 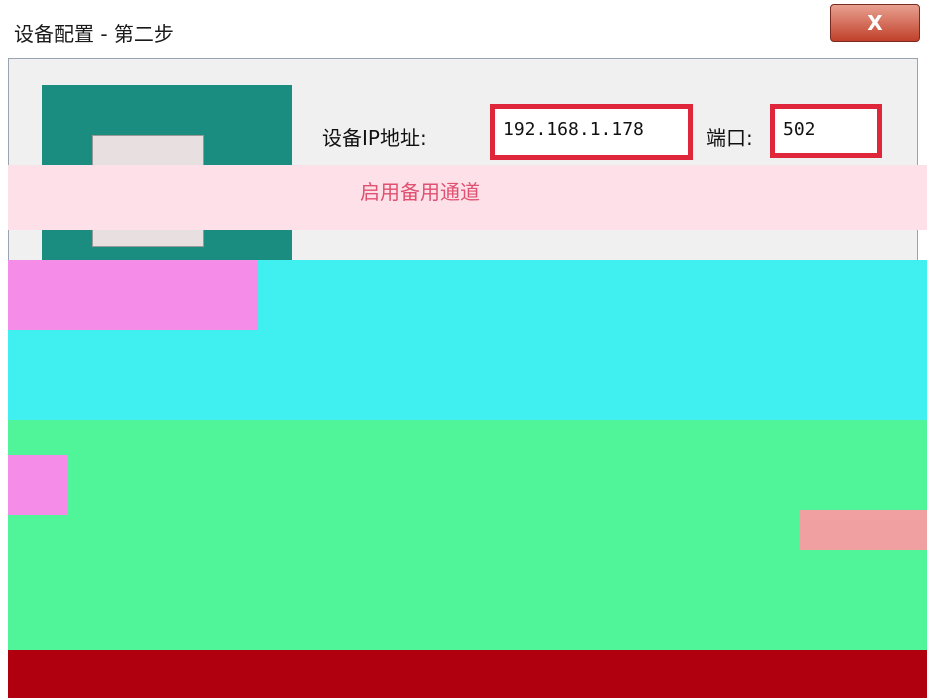 I want to click on port-label: 端口:, so click(x=729, y=138).